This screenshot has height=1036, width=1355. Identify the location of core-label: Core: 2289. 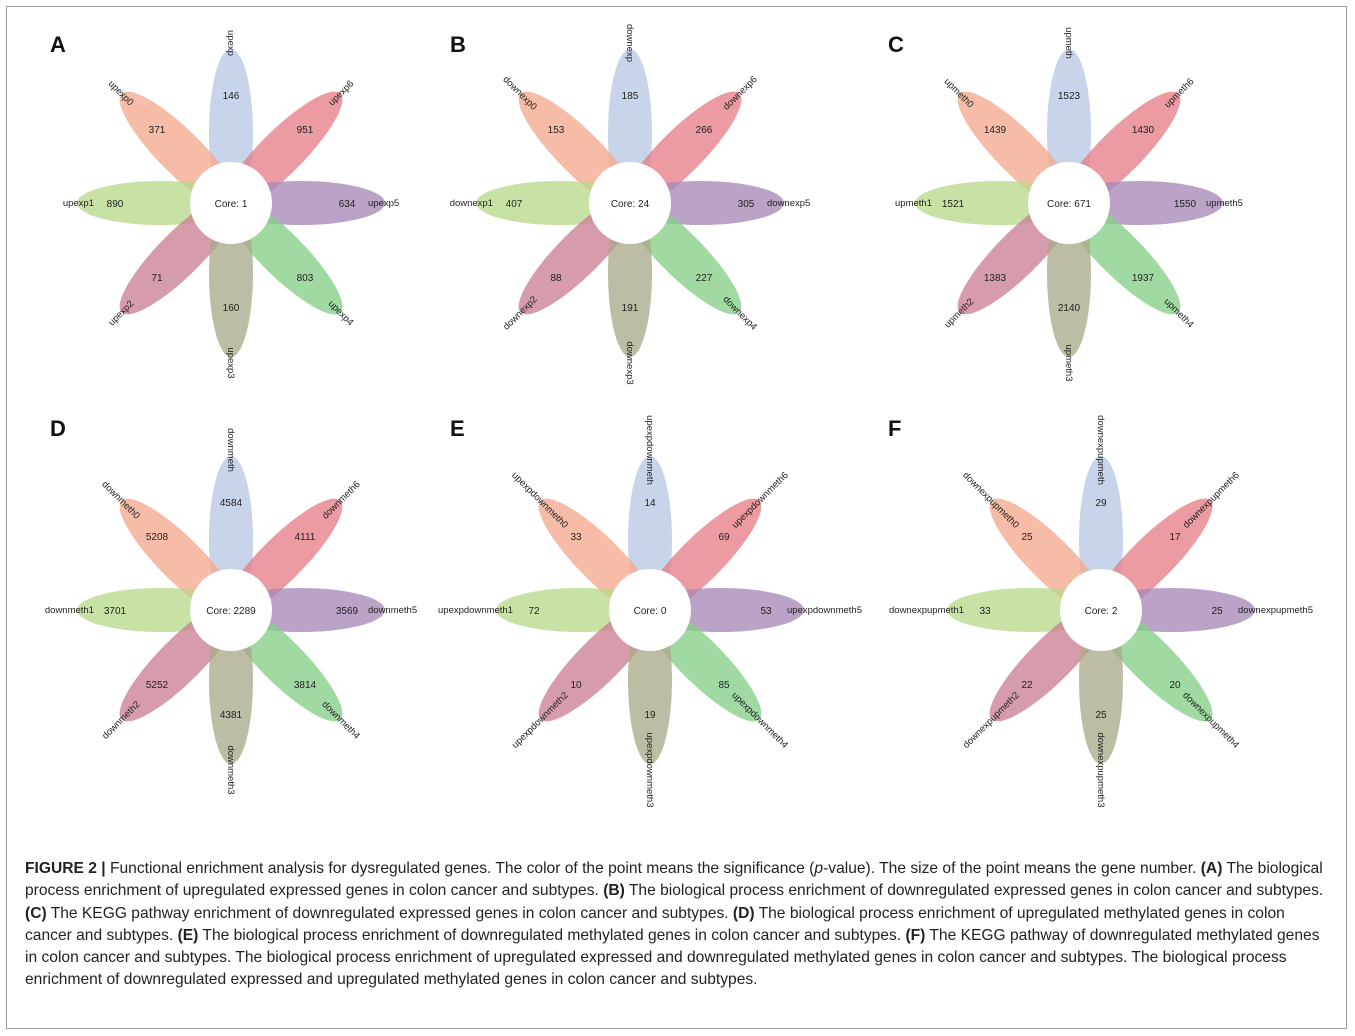
(231, 611).